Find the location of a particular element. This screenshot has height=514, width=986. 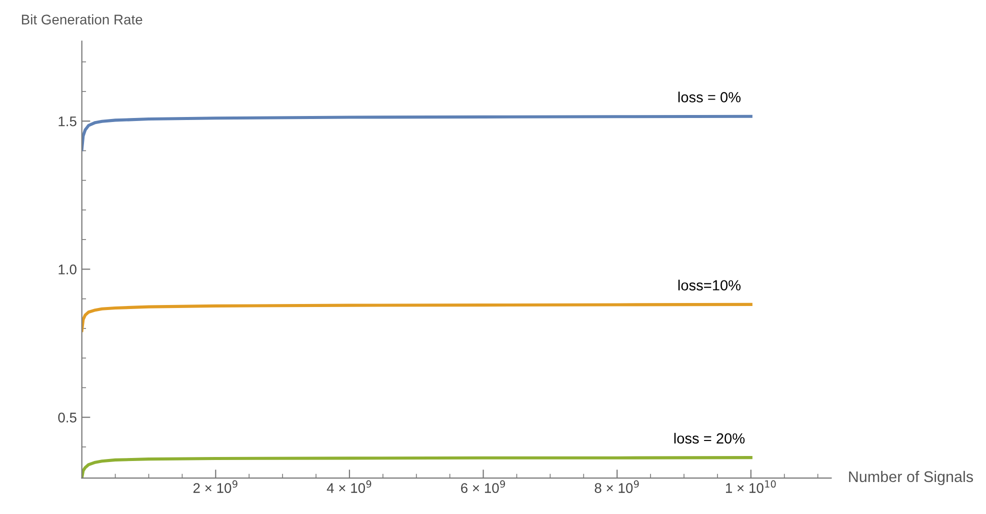

x-tick-label: 2 × 10$^{9}$ is located at coordinates (215, 486).